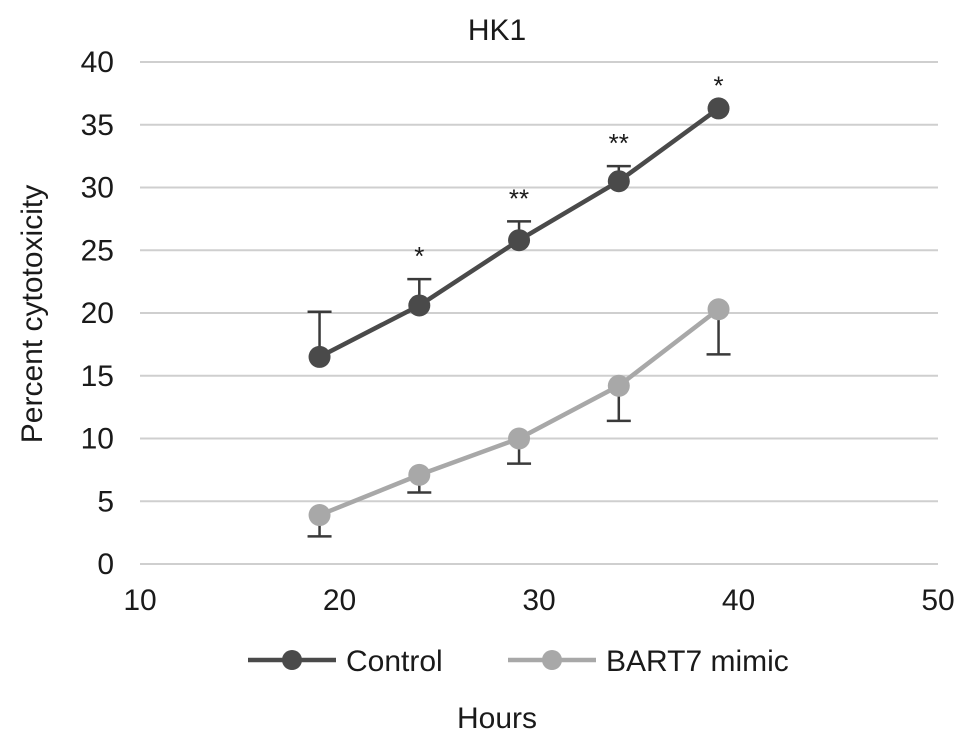  What do you see at coordinates (518, 661) in the screenshot?
I see `legend: Control BART7 mimic` at bounding box center [518, 661].